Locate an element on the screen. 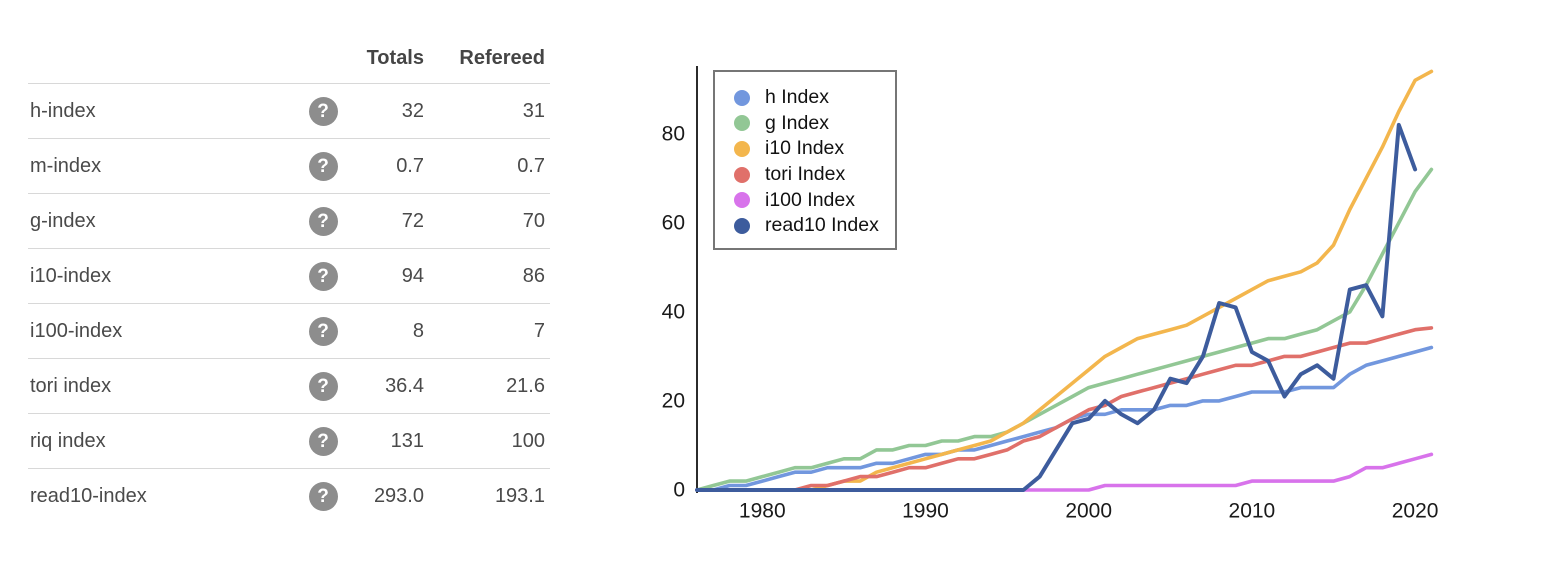 The height and width of the screenshot is (582, 1550). totals-value: 32 is located at coordinates (412, 110).